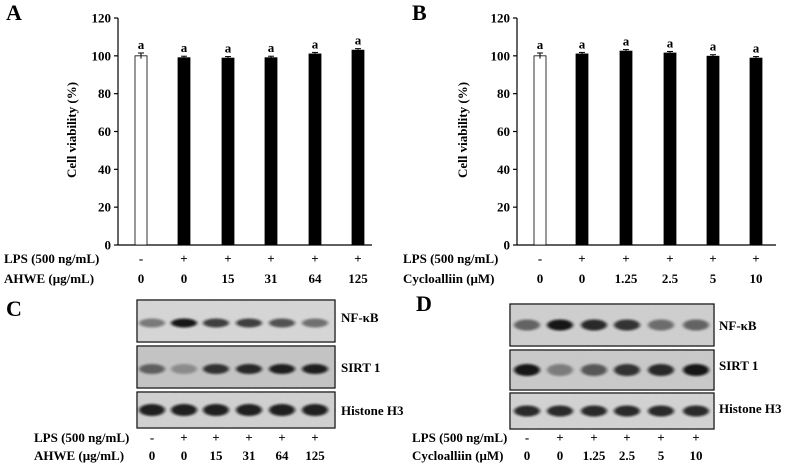 The height and width of the screenshot is (466, 800). What do you see at coordinates (360, 317) in the screenshot?
I see `blot-c-label-nfkb: NF-κB` at bounding box center [360, 317].